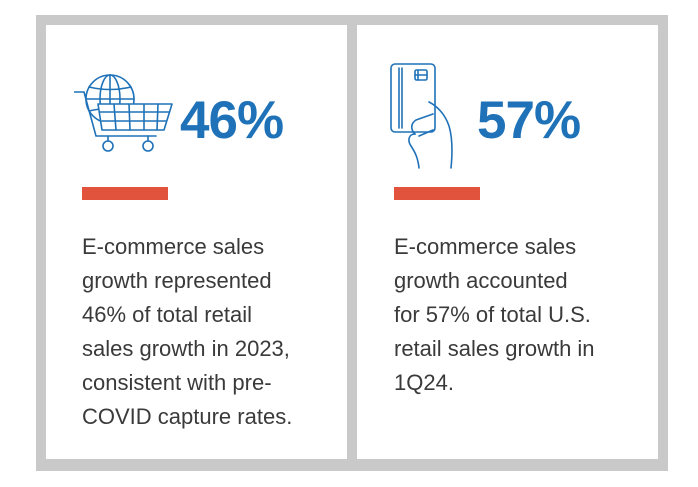  What do you see at coordinates (177, 382) in the screenshot?
I see `description-line: consistent with pre-` at bounding box center [177, 382].